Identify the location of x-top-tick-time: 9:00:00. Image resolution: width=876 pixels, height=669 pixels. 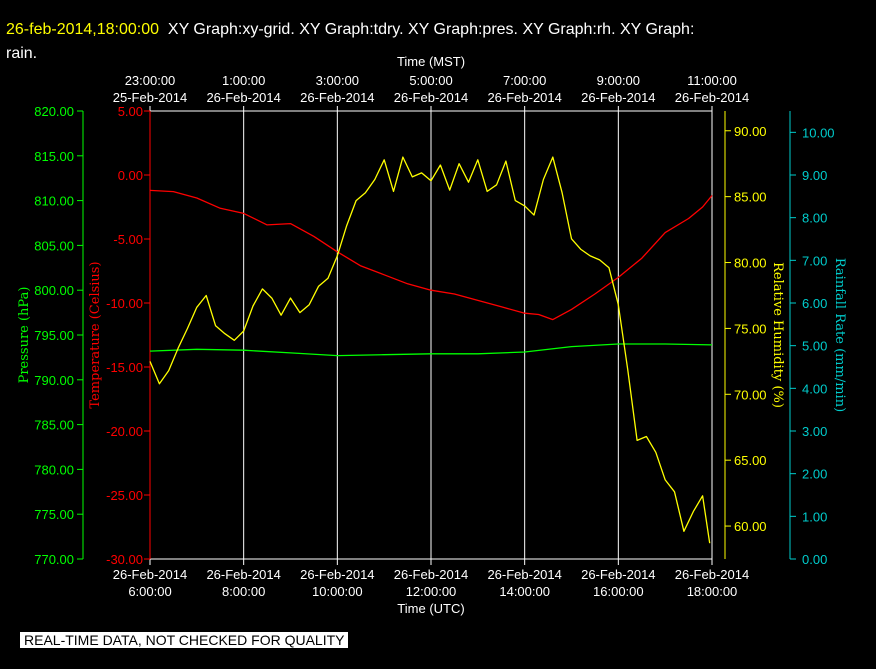
(618, 80).